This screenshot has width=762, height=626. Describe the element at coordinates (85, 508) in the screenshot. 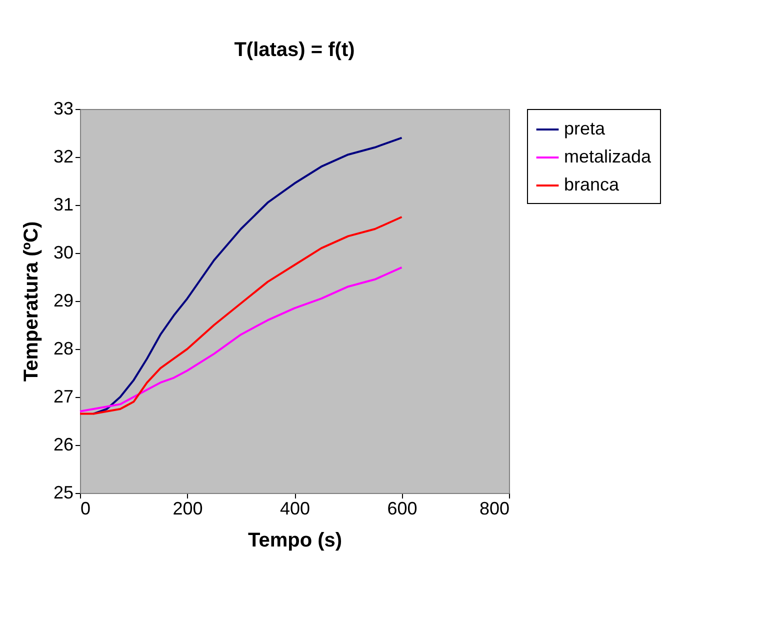

I see `x-tick-label: 0` at that location.